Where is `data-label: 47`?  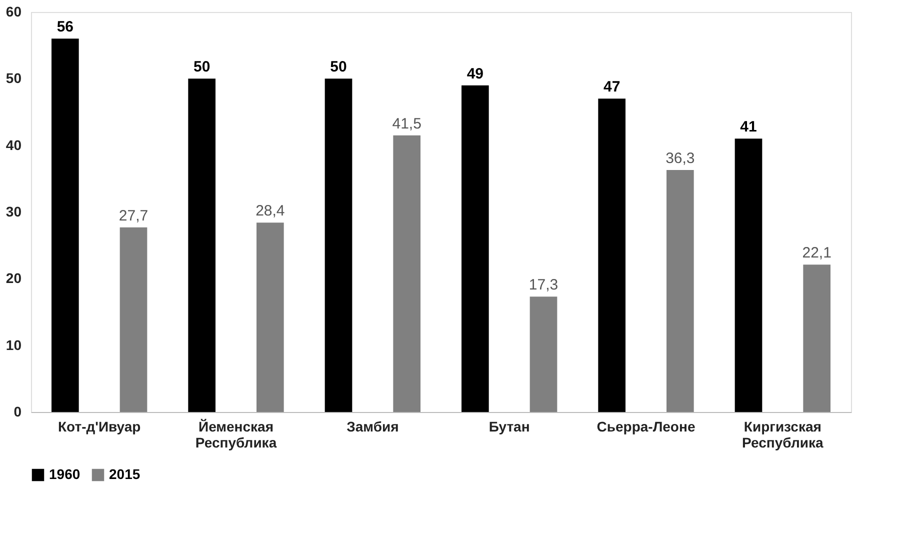
data-label: 47 is located at coordinates (611, 87).